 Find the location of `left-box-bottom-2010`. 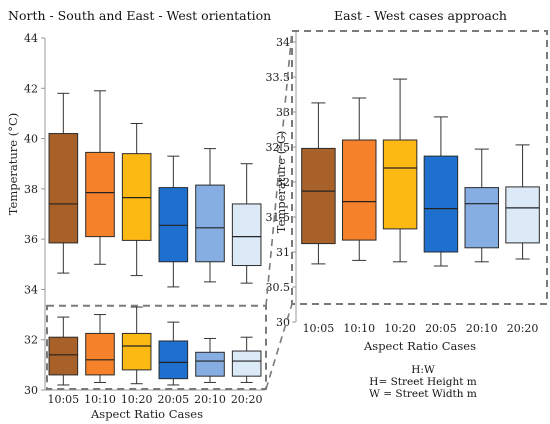

left-box-bottom-2010 is located at coordinates (210, 364).